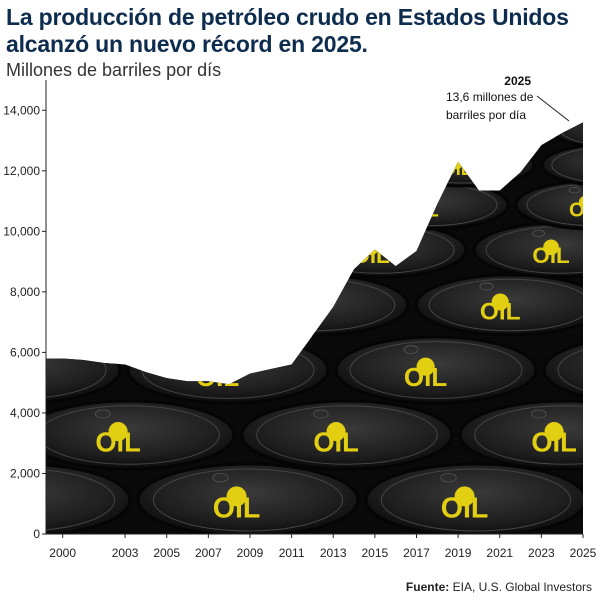 The image size is (600, 600). I want to click on x-tick-label: 2021, so click(499, 553).